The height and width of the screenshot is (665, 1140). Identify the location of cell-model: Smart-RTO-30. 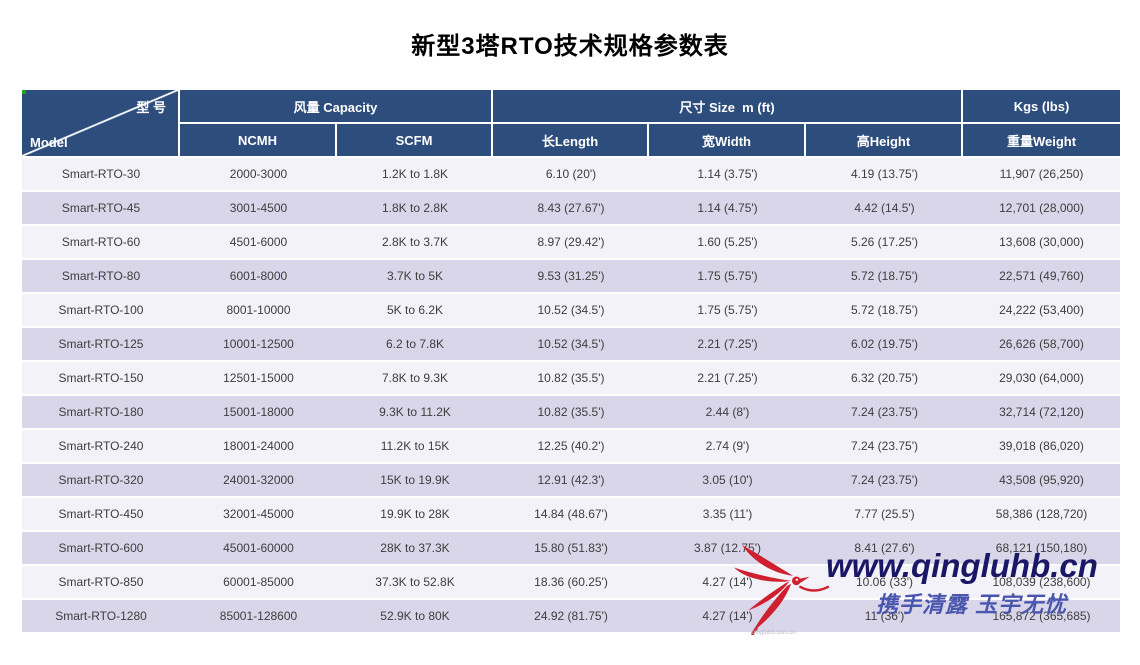
(101, 174).